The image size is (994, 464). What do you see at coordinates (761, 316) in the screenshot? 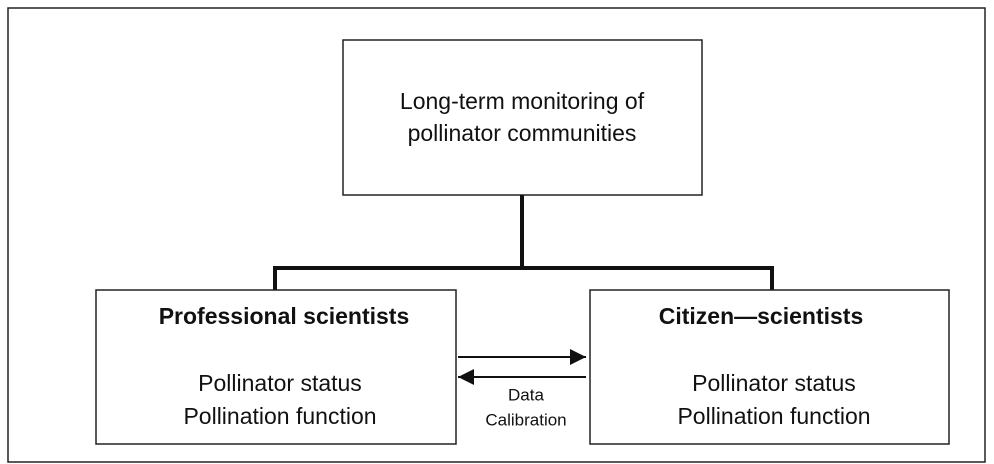
I see `node-title: Citizen—scientists` at bounding box center [761, 316].